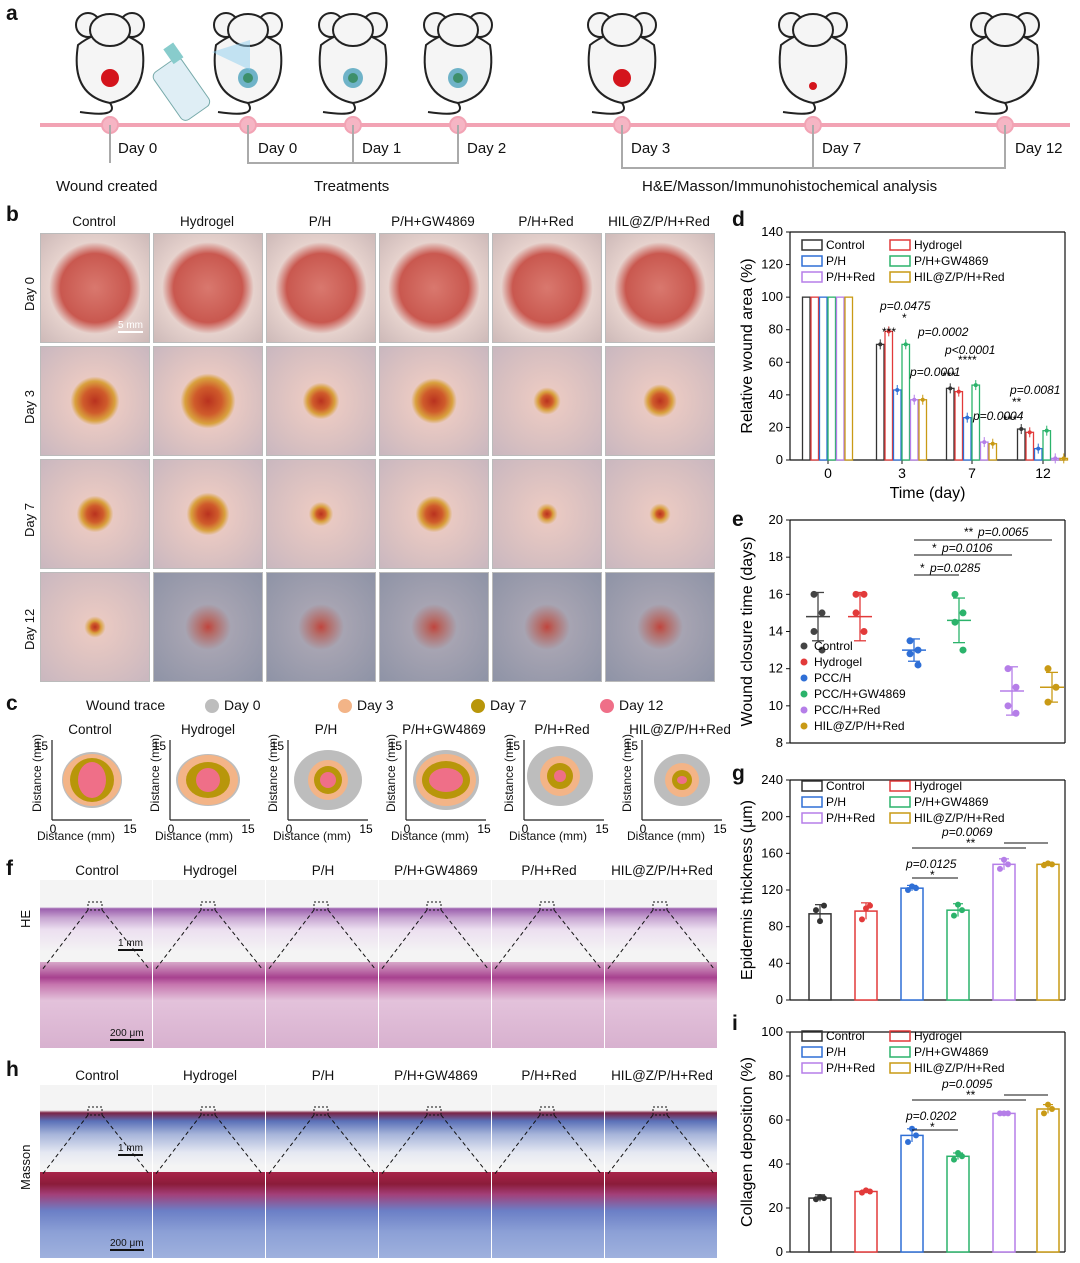 The height and width of the screenshot is (1263, 1080). Describe the element at coordinates (959, 1068) in the screenshot. I see `legend-label: HIL@Z/P/H+Red` at that location.